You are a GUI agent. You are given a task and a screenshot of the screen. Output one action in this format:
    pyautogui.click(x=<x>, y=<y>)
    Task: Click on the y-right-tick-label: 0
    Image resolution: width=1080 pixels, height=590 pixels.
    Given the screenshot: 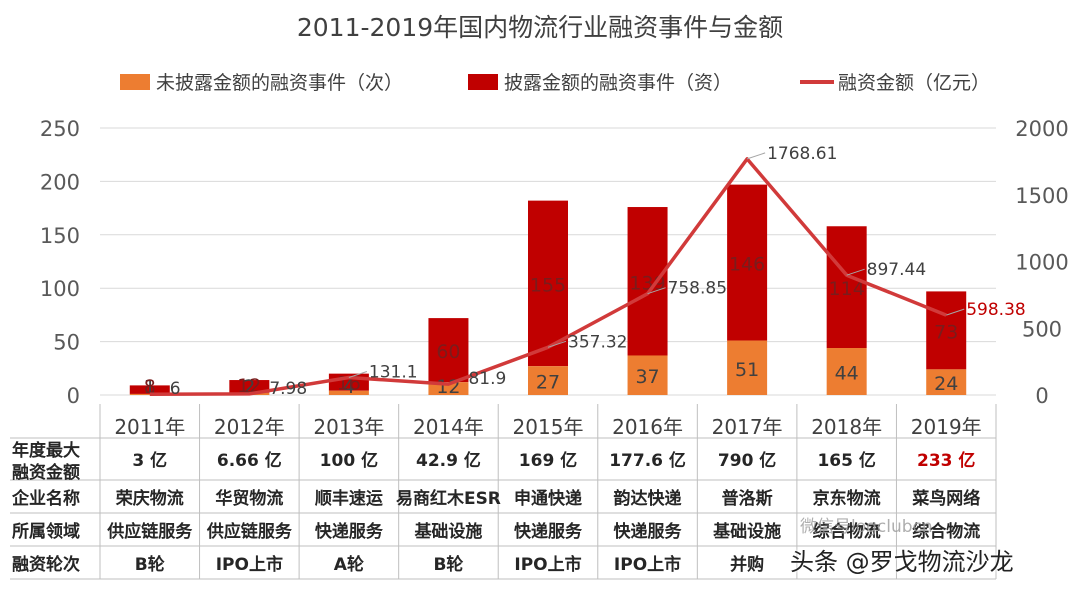 What is the action you would take?
    pyautogui.click(x=1041, y=396)
    